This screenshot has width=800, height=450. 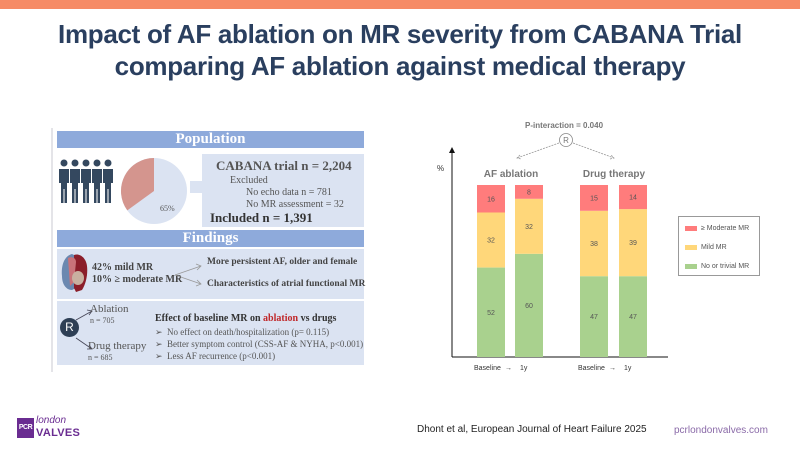 What do you see at coordinates (123, 267) in the screenshot?
I see `mild-mr-stat: 42% mild MR` at bounding box center [123, 267].